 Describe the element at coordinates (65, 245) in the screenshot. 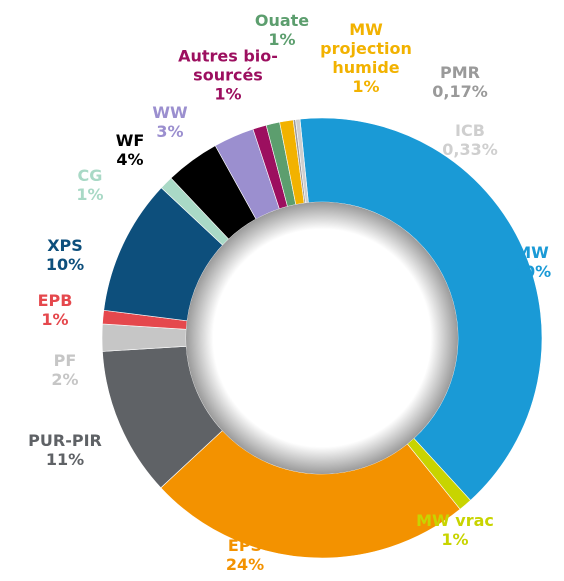

I see `category-label: XPS` at that location.